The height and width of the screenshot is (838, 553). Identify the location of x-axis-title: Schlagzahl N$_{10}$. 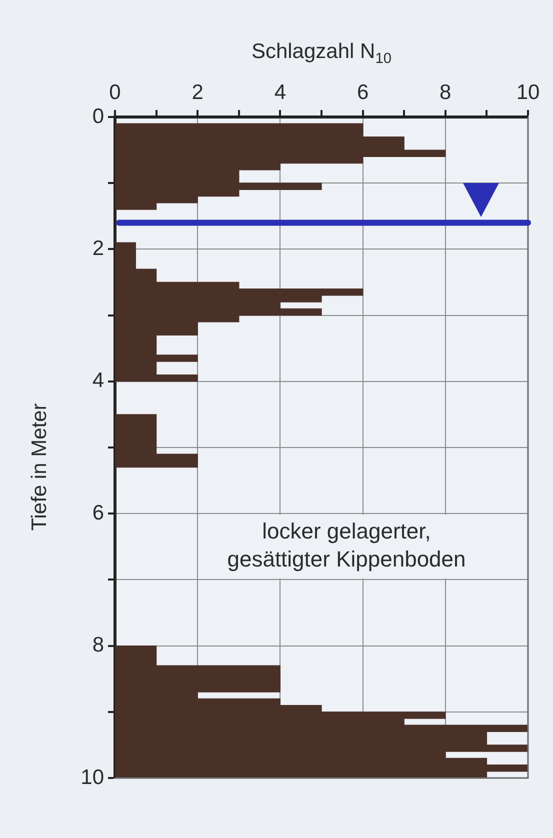
(321, 54).